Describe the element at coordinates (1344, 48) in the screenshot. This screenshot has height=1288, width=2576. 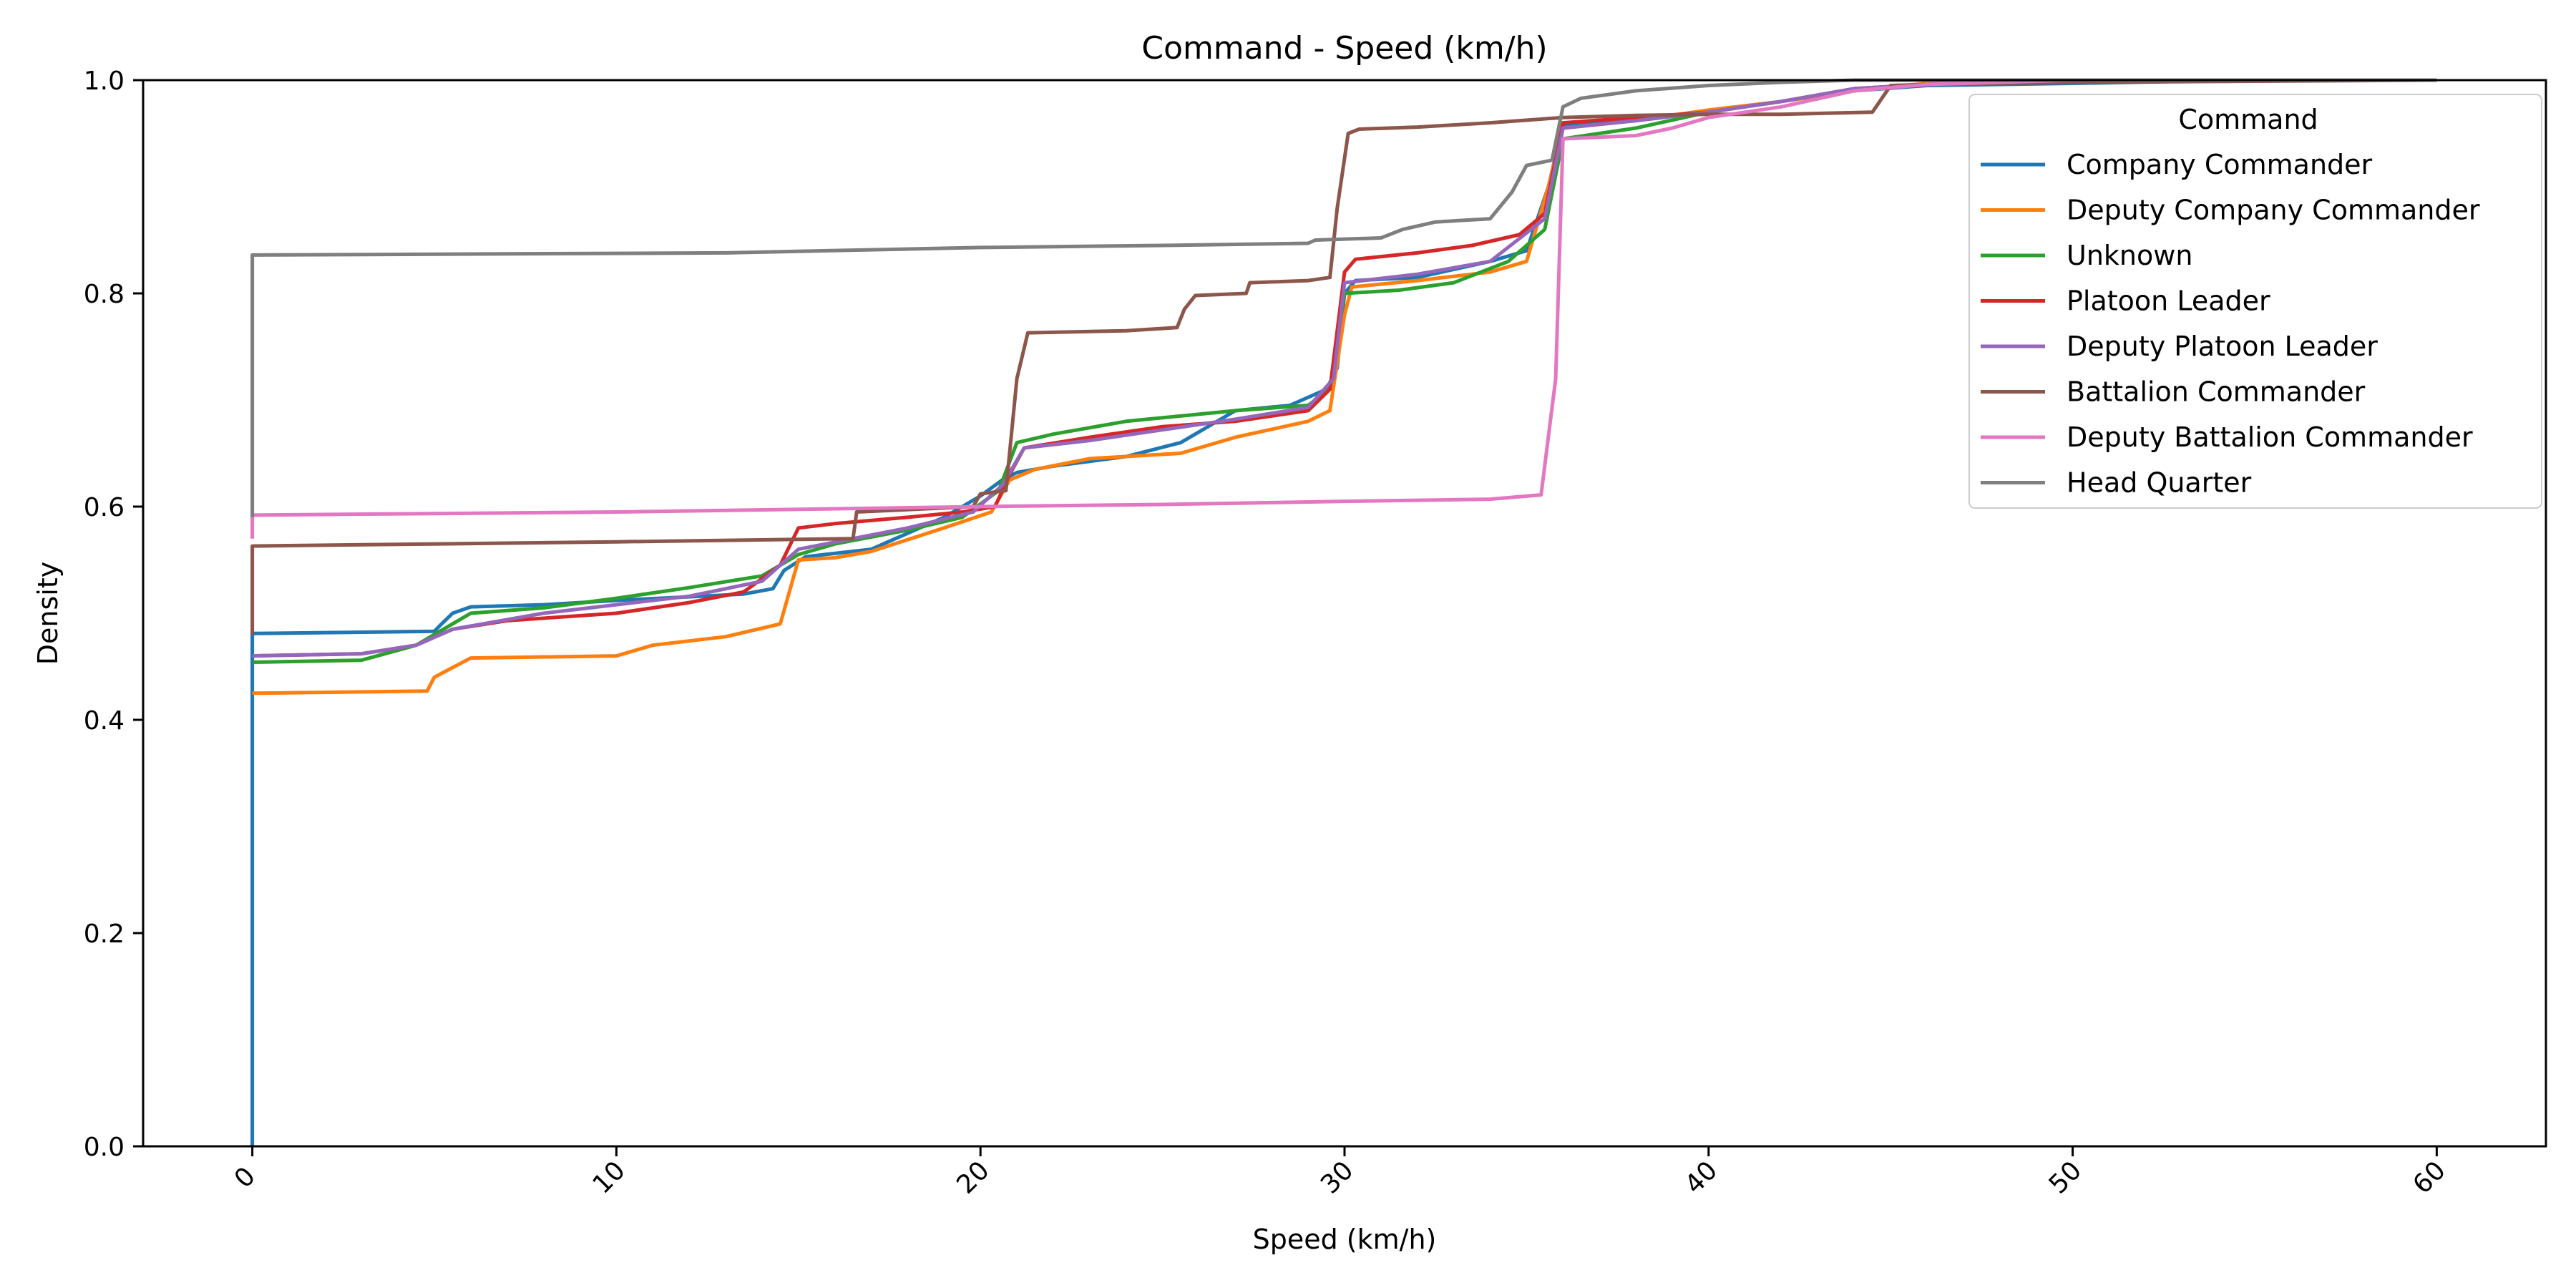
I see `chart-title: Command - Speed (km/h)` at that location.